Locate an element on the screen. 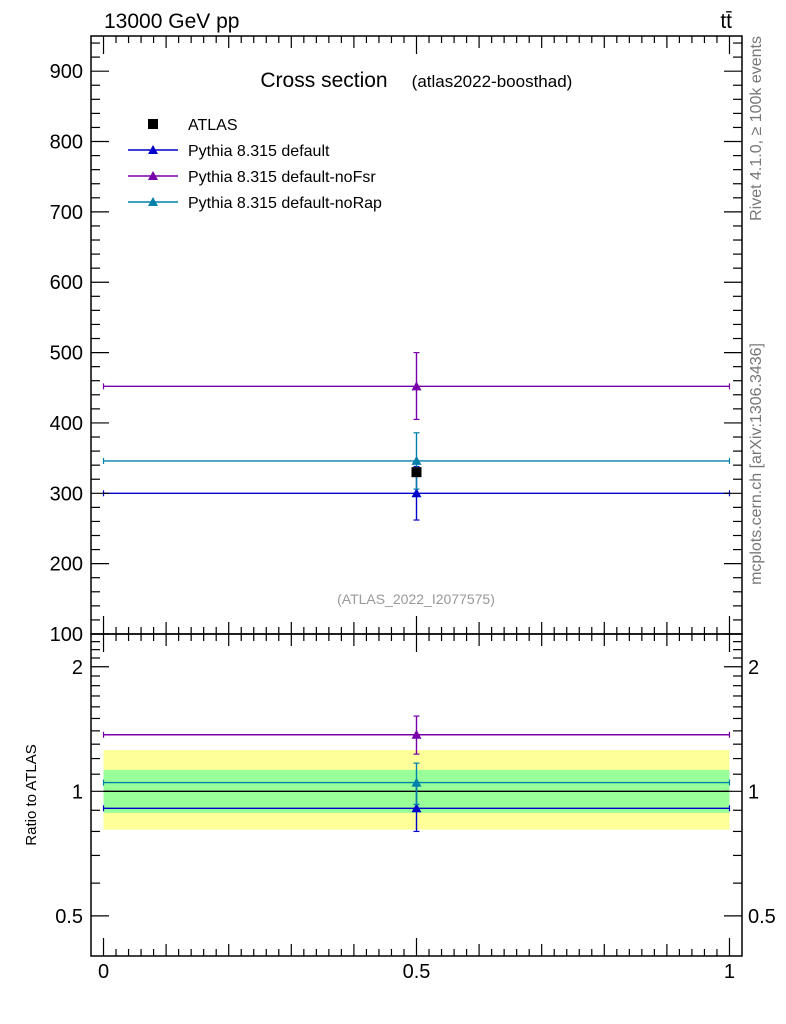 This screenshot has height=1024, width=786. rivet-version-label: Rivet 4.1.0, ≥ 100k events is located at coordinates (756, 128).